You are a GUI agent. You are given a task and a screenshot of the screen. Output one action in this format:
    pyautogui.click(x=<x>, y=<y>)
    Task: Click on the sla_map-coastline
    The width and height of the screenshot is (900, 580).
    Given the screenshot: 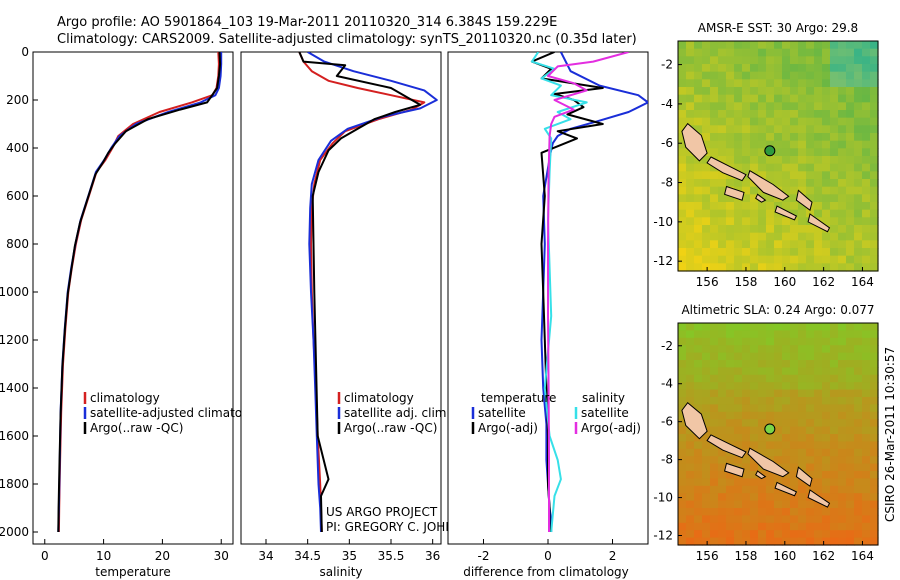 What is the action you would take?
    pyautogui.click(x=756, y=454)
    